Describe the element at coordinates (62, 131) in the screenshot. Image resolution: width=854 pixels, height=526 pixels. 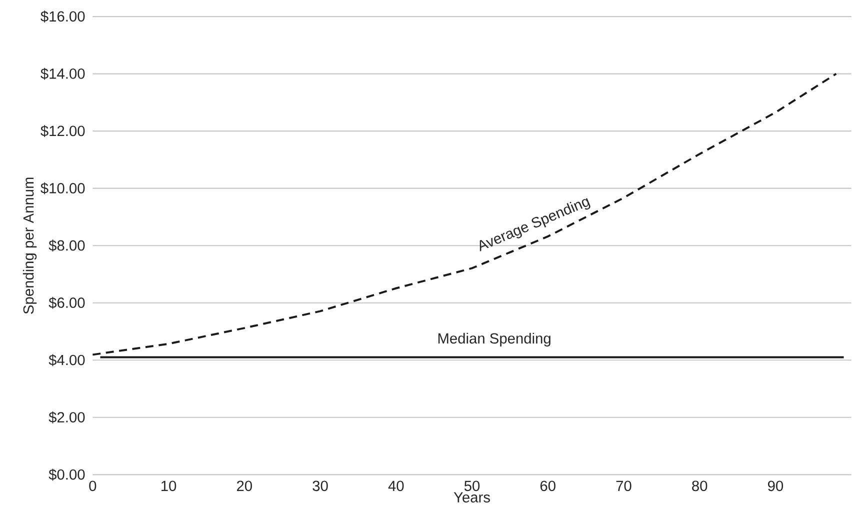
I see `y-tick-label: $12.00` at that location.